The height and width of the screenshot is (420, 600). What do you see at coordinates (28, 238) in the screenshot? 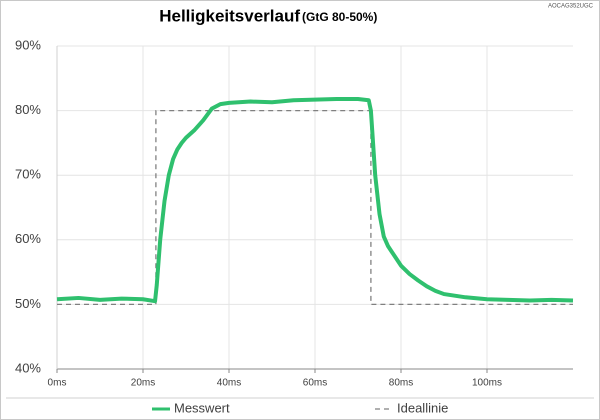
I see `y-tick-label: 60%` at bounding box center [28, 238].